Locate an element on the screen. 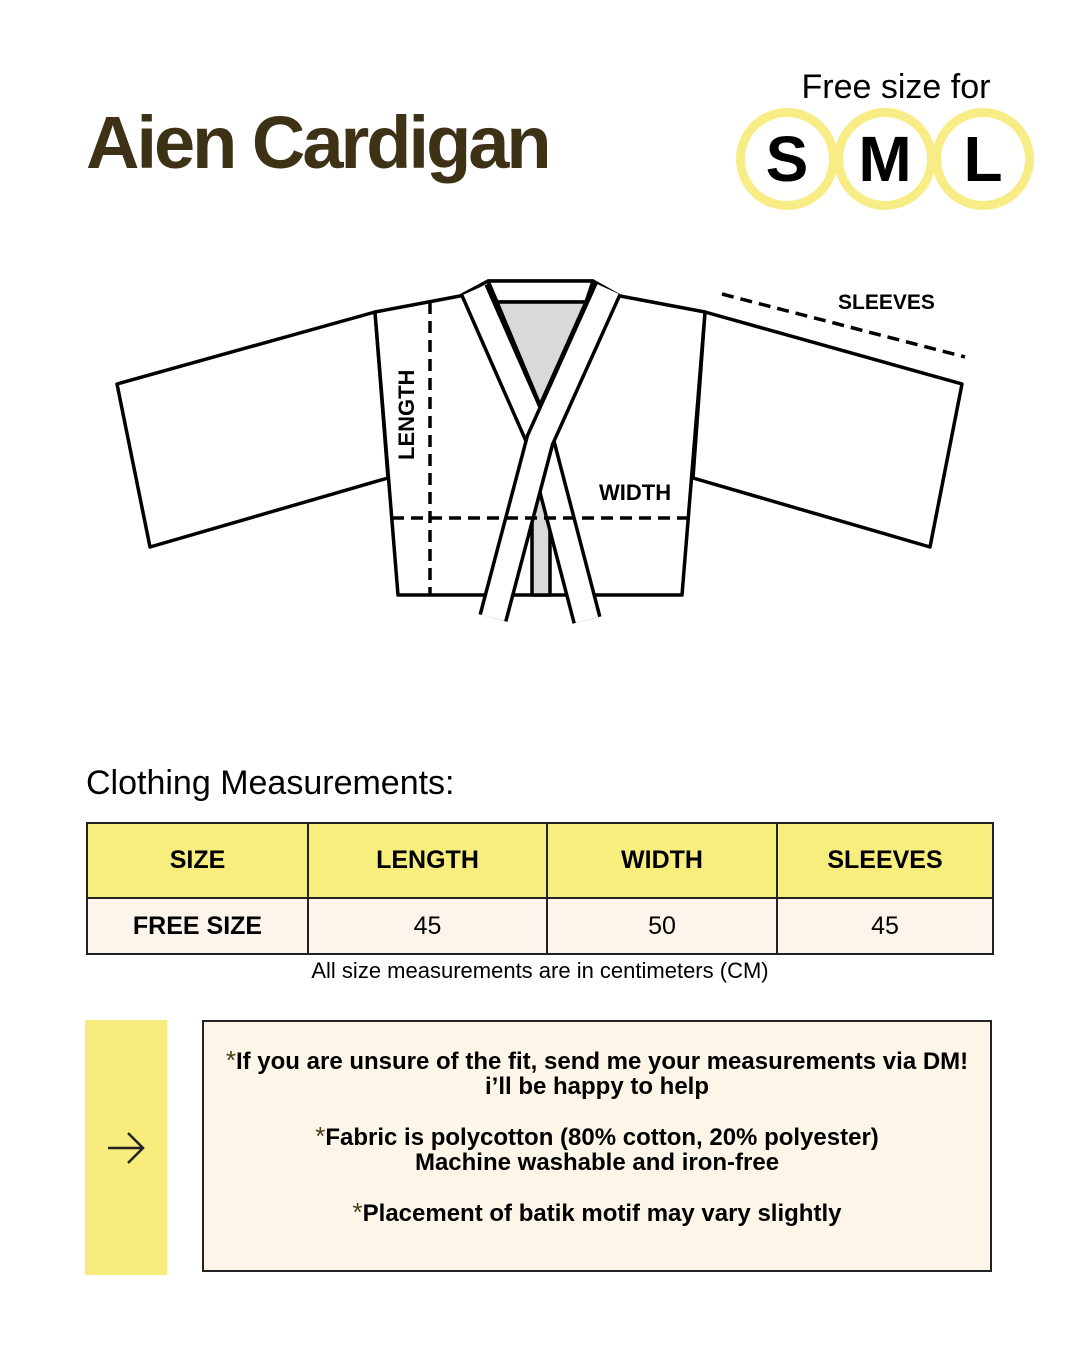 This screenshot has width=1080, height=1350. cell-size: FREE SIZE is located at coordinates (197, 926).